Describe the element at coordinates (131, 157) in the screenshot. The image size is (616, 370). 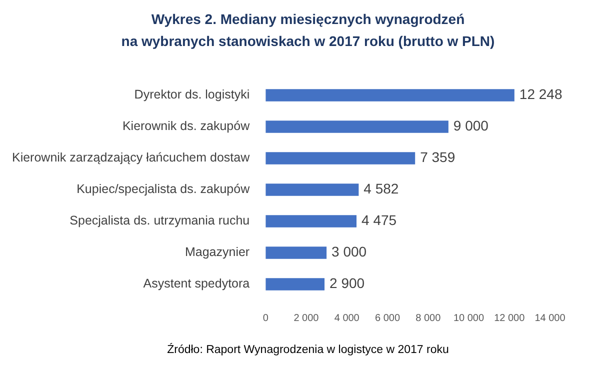
I see `y-tick-label: Kierownik zarządzający łańcuchem dostaw` at that location.